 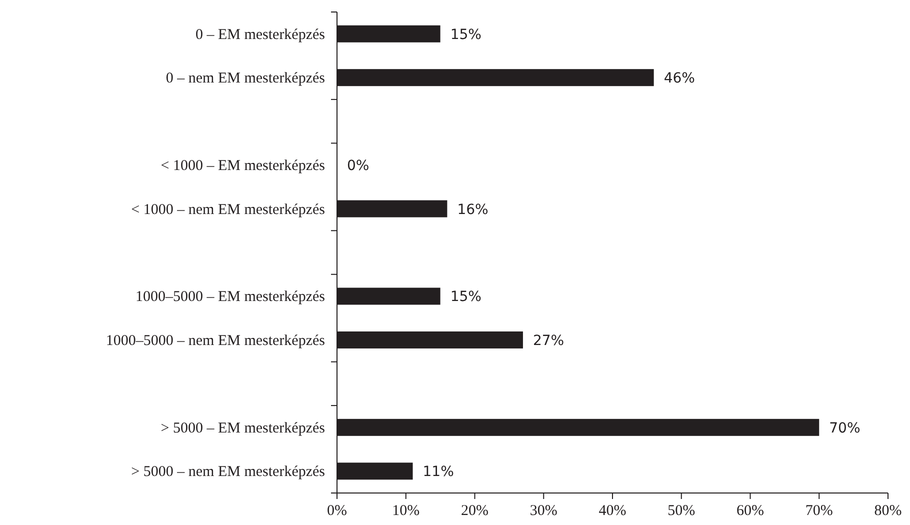 I want to click on x-tick-label: 60%, so click(x=750, y=511).